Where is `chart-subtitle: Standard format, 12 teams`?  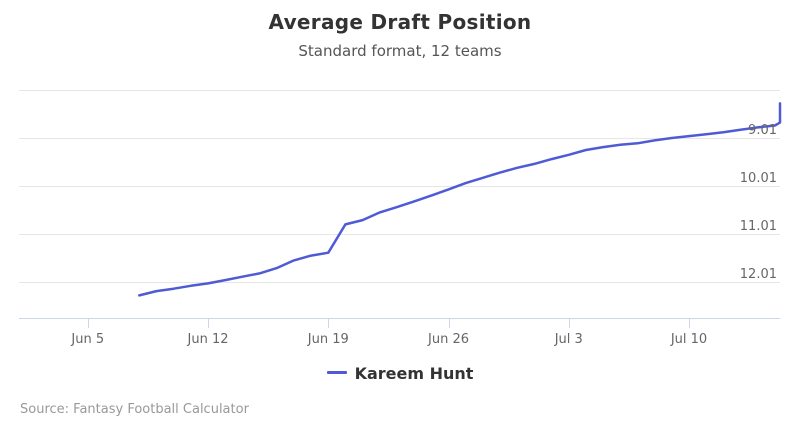 chart-subtitle: Standard format, 12 teams is located at coordinates (400, 51).